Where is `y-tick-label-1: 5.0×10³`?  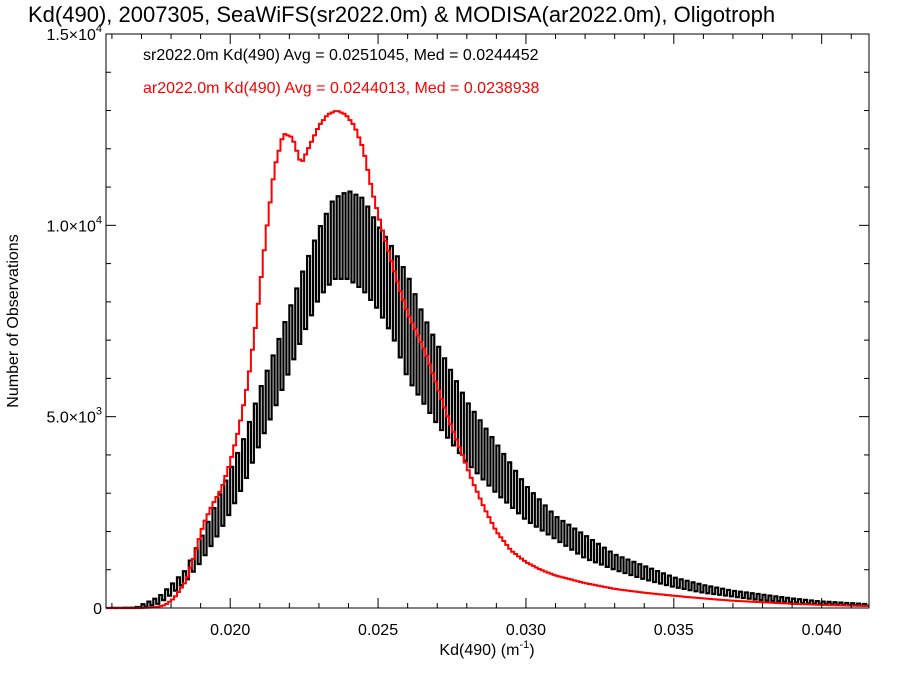 y-tick-label-1: 5.0×10³ is located at coordinates (74, 416).